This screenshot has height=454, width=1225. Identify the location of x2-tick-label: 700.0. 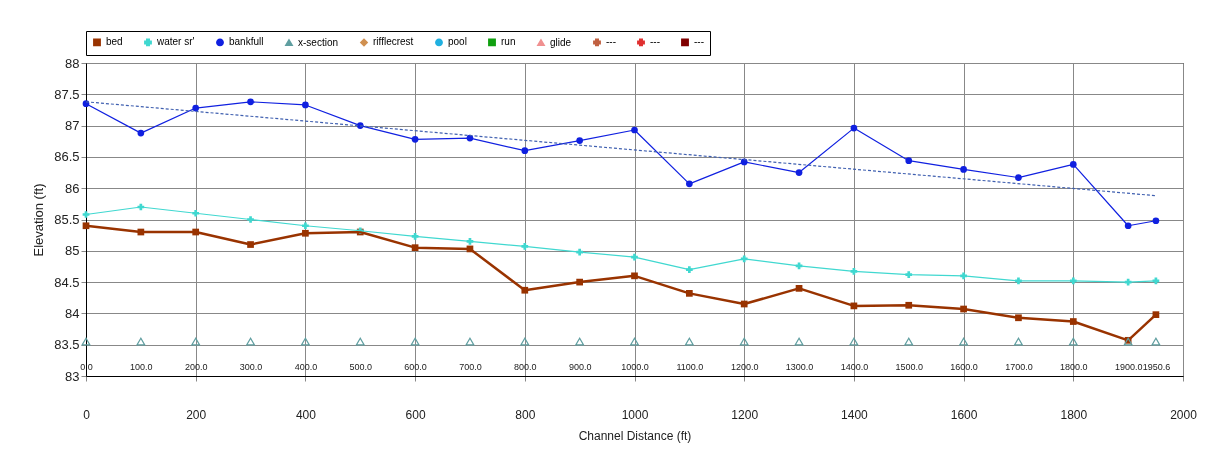
(470, 366).